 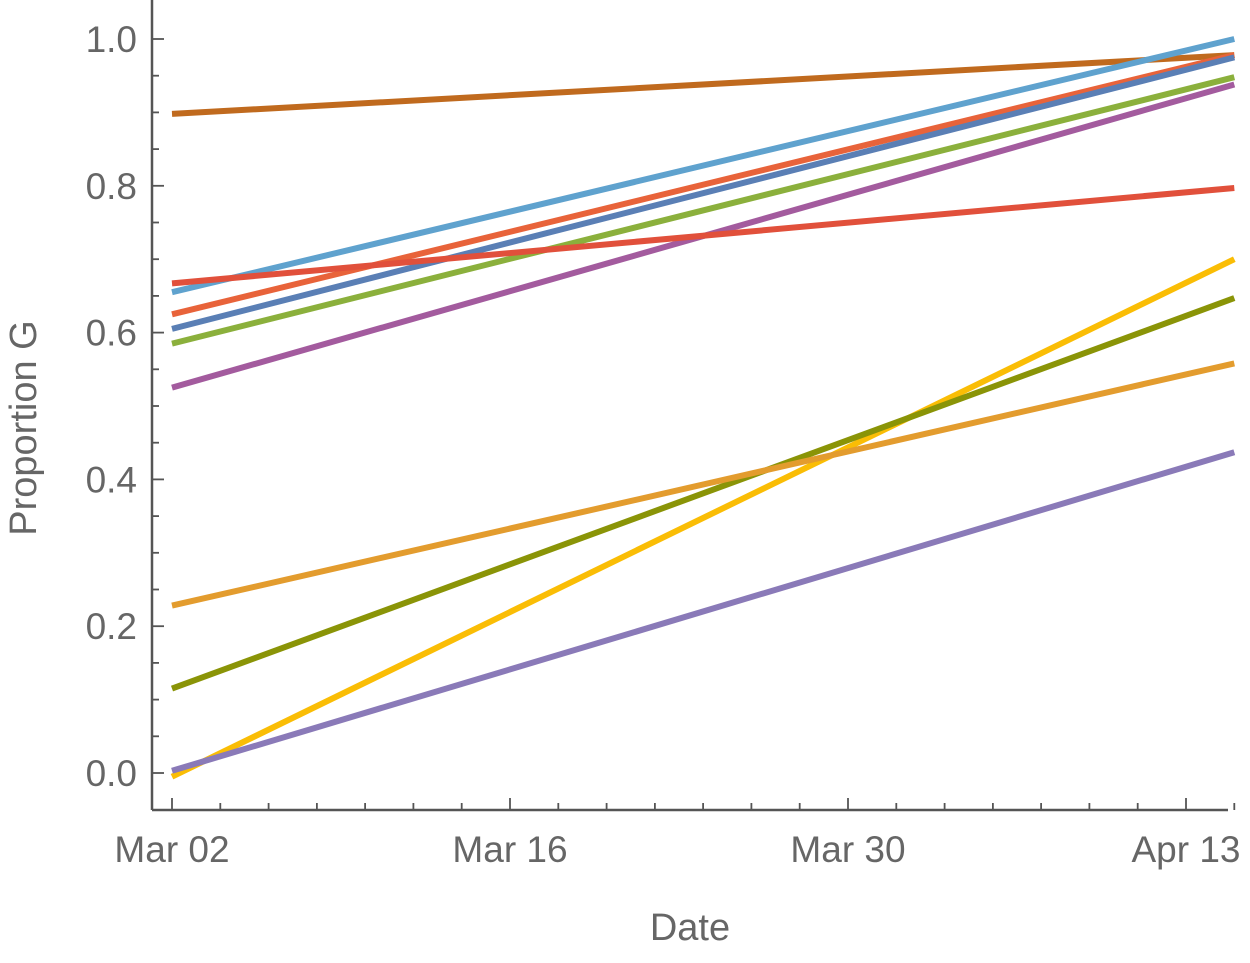 What do you see at coordinates (111, 186) in the screenshot?
I see `y-tick-label: 0.8` at bounding box center [111, 186].